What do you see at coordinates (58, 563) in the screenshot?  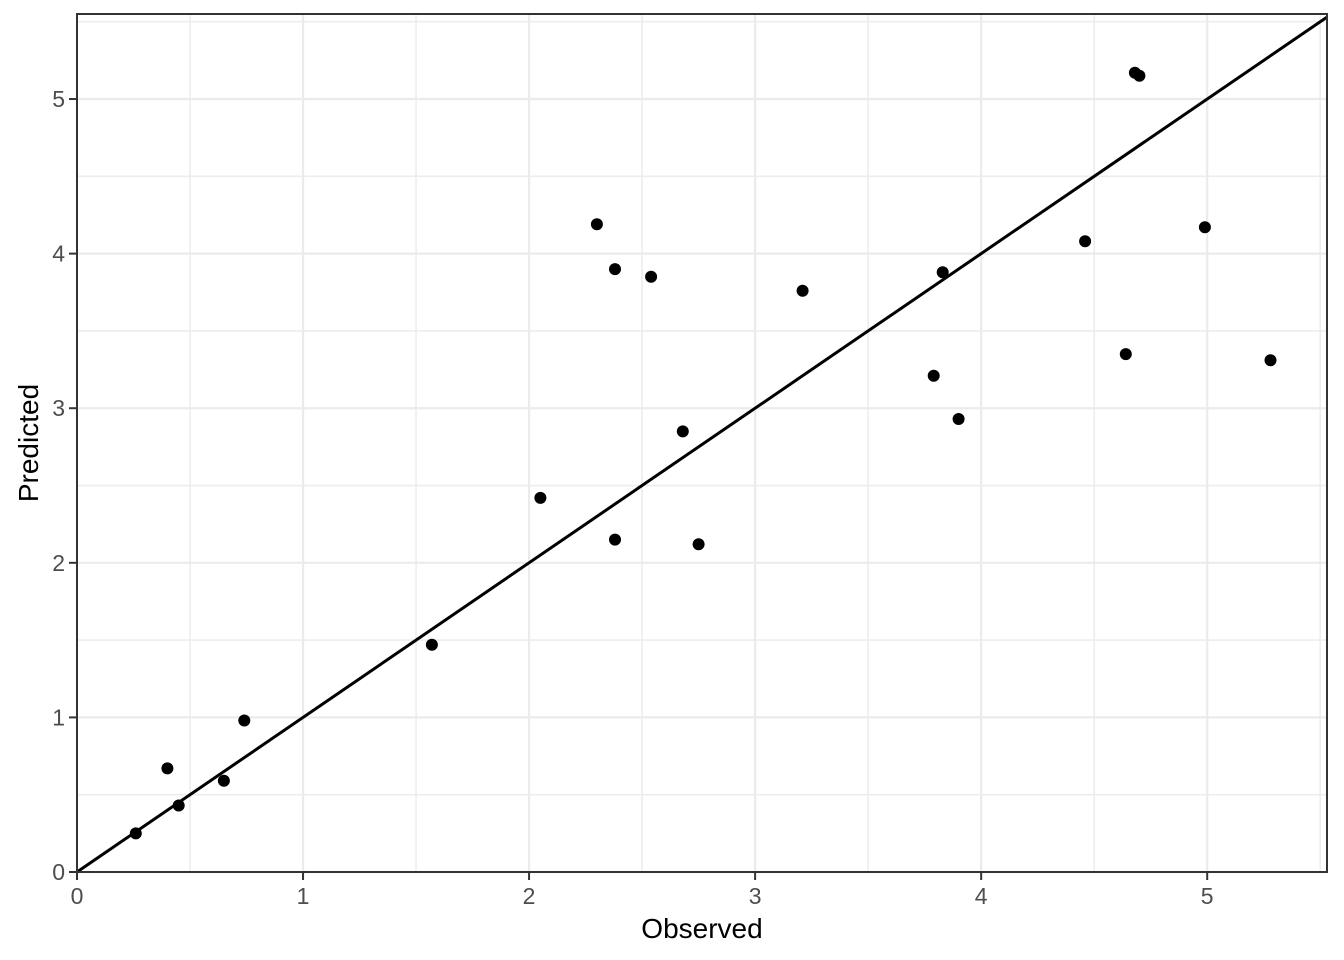 I see `y-tick-label: 2` at bounding box center [58, 563].